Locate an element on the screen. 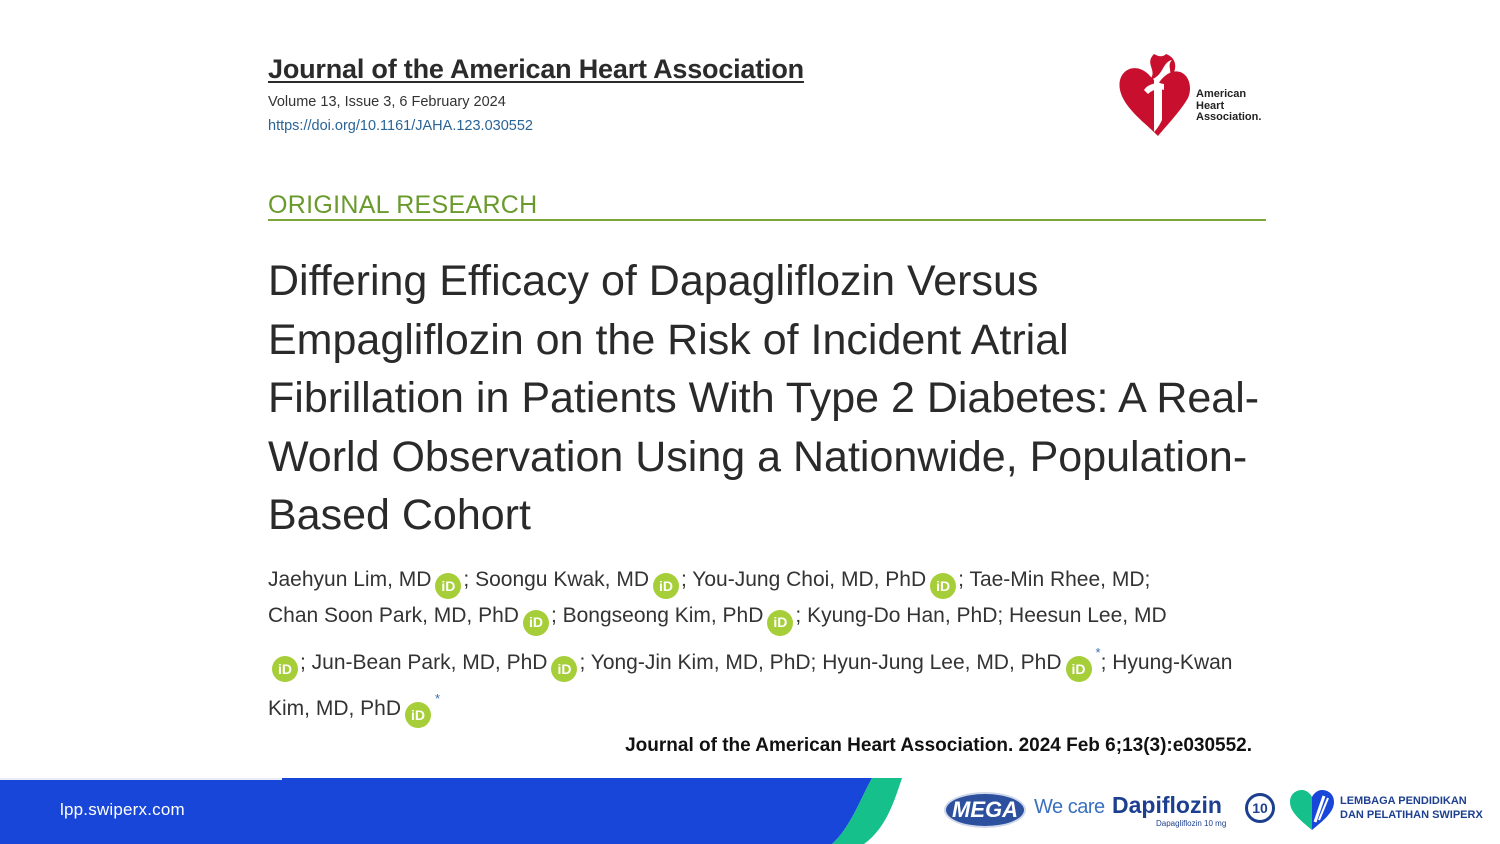 The width and height of the screenshot is (1500, 844). lpp-swiperx-logo-text: LEMBAGA PENDIDIKAN DAN PELATIHAN SWIPERX is located at coordinates (1411, 808).